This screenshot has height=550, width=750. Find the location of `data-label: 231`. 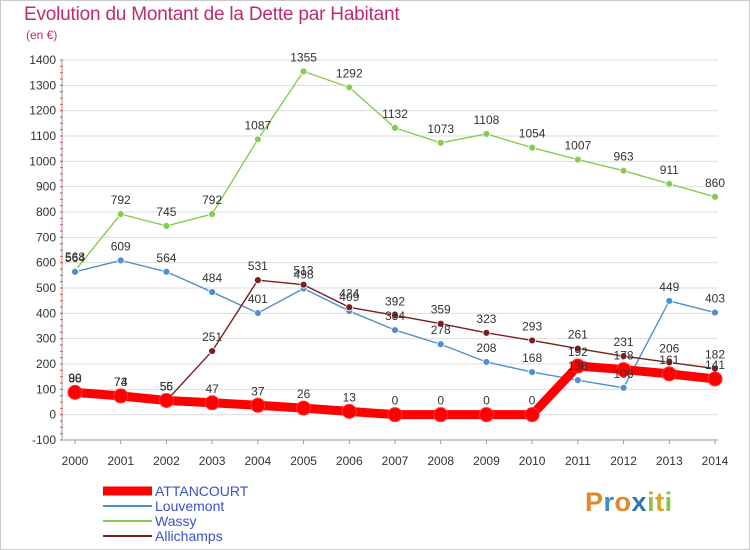

data-label: 231 is located at coordinates (624, 342).